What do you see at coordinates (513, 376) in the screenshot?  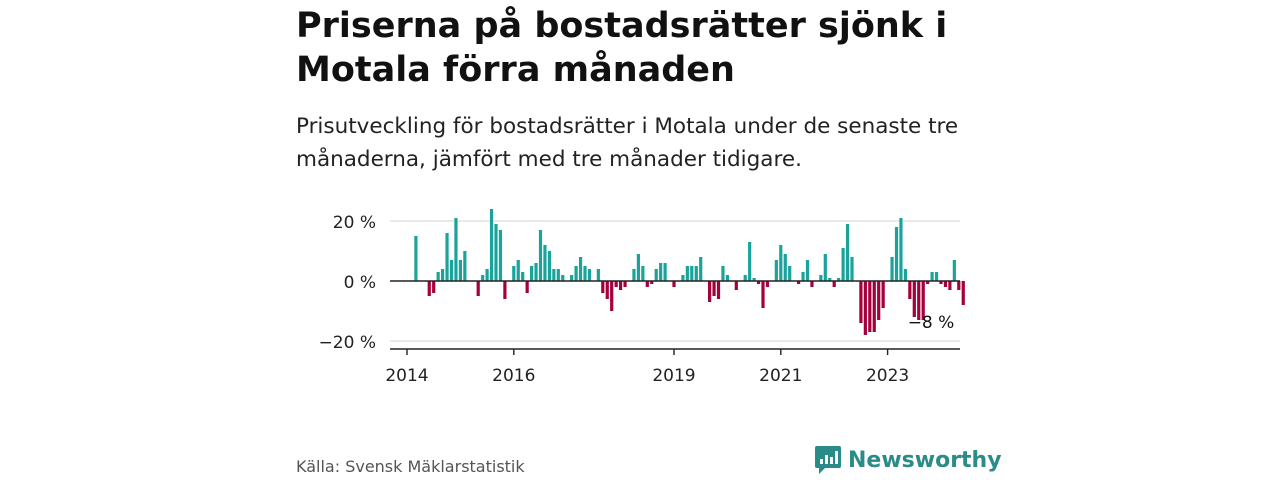 I see `x-tick-label: 2016` at bounding box center [513, 376].